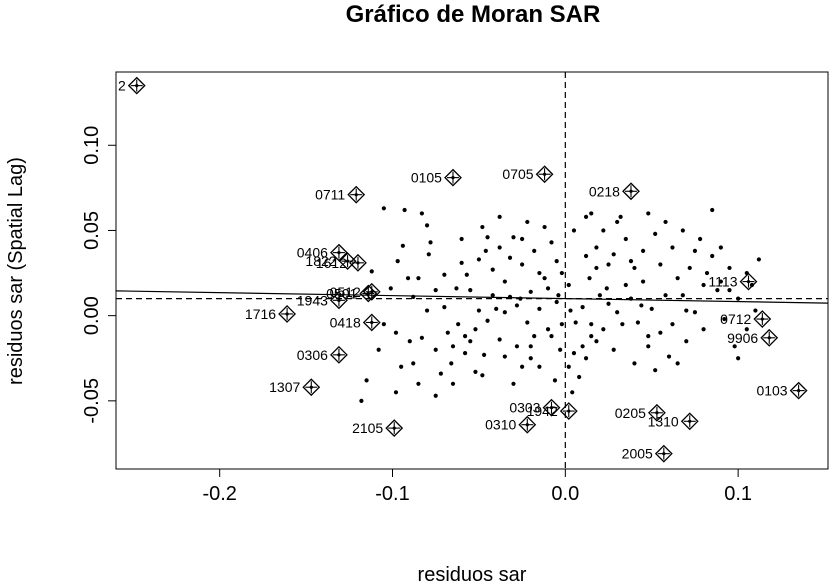 This screenshot has height=586, width=830. What do you see at coordinates (673, 421) in the screenshot?
I see `influential-point: 1310` at bounding box center [673, 421].